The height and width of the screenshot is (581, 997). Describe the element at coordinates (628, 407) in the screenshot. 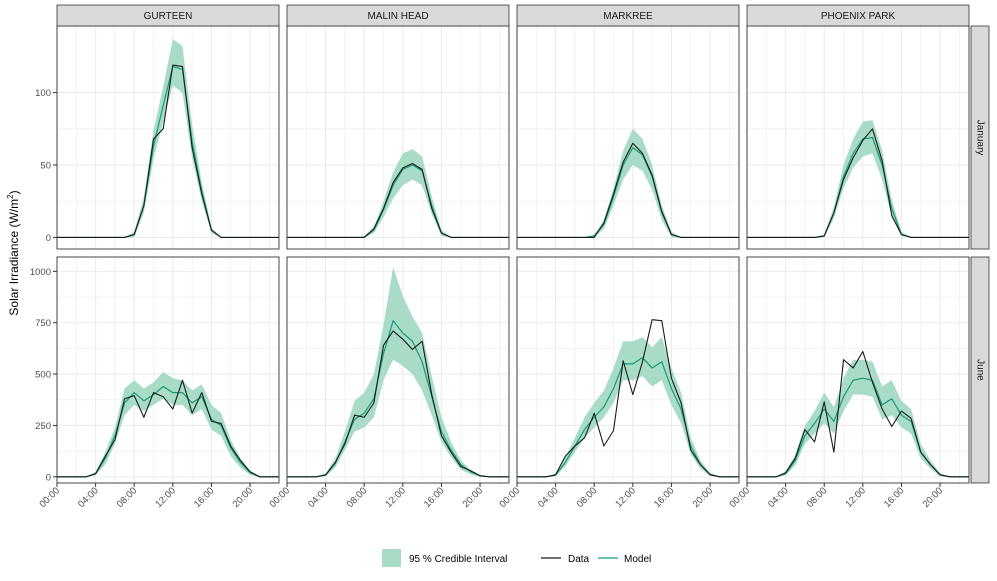

I see `credible-interval-ribbon-markree-june` at that location.